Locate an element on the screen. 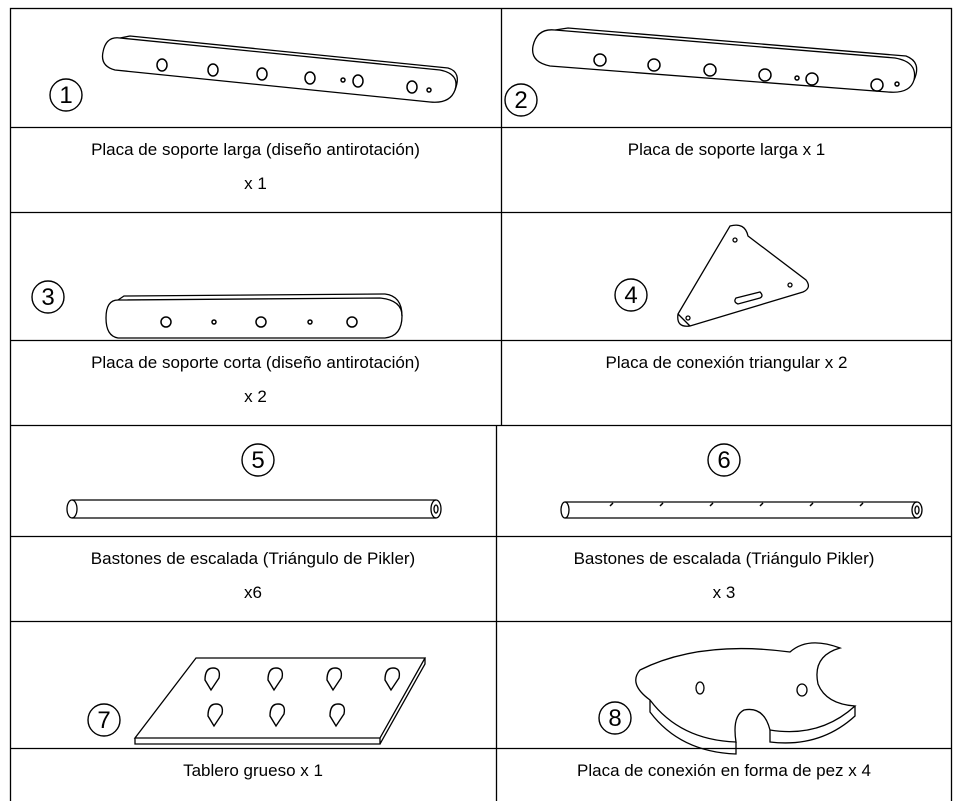  item-caption: Placa de conexión triangular x 2 is located at coordinates (726, 363).